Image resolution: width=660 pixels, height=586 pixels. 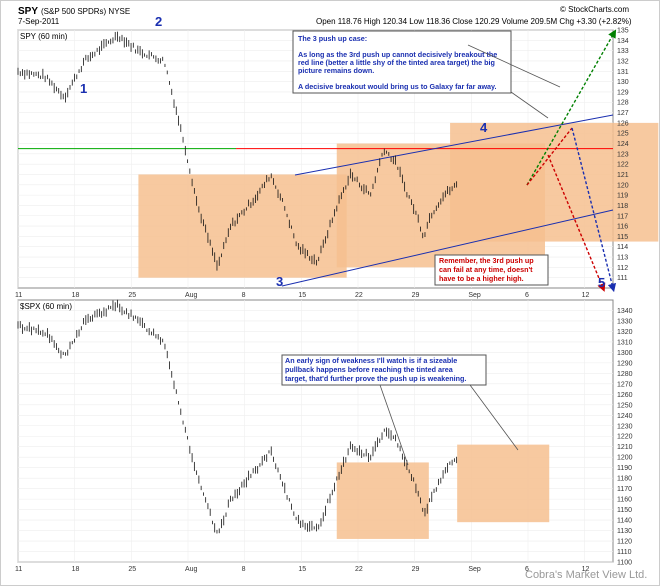 What do you see at coordinates (625, 374) in the screenshot?
I see `y-tick-label: 1280` at bounding box center [625, 374].